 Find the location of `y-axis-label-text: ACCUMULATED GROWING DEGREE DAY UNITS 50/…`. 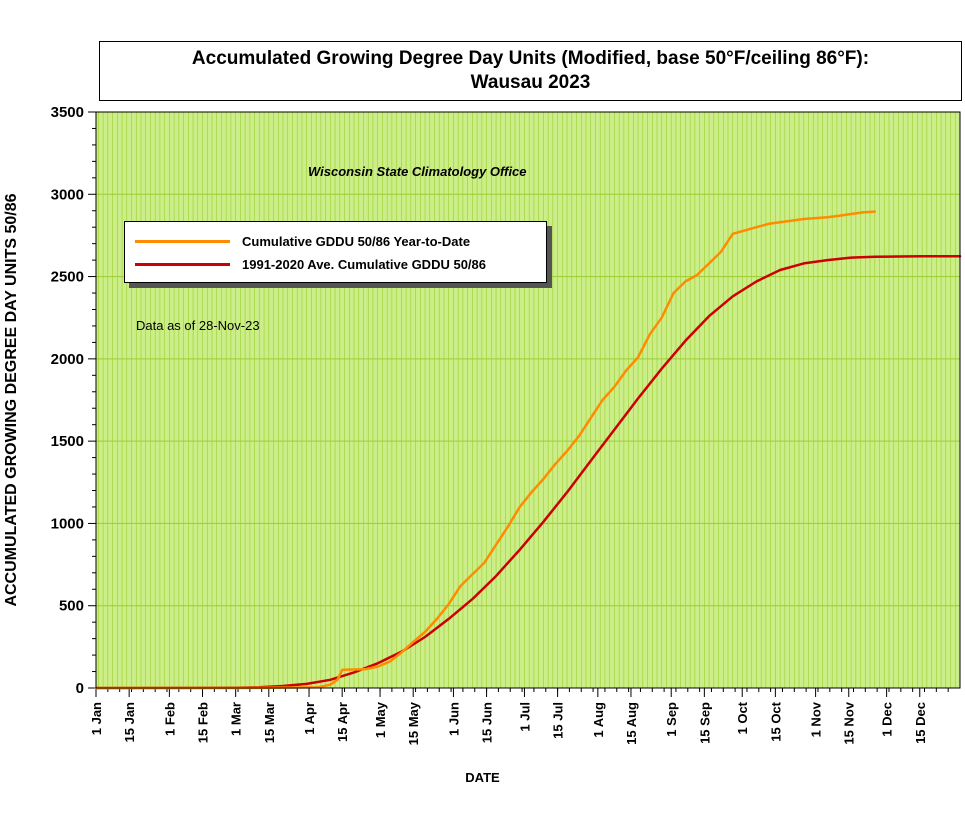

y-axis-label-text: ACCUMULATED GROWING DEGREE DAY UNITS 50/… is located at coordinates (11, 400).